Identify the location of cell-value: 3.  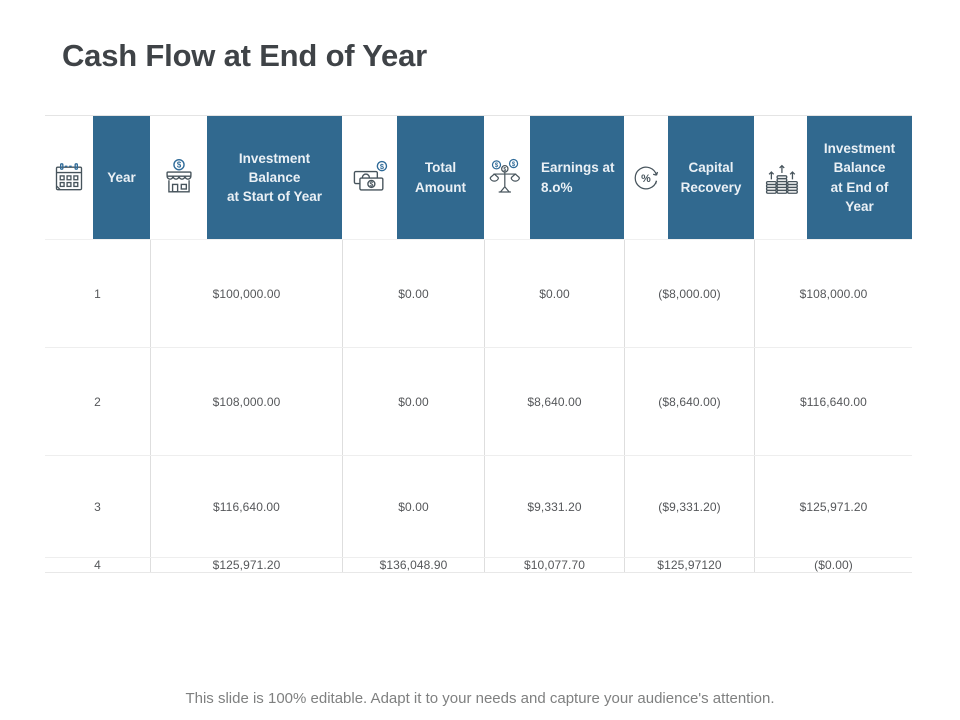
(97, 506).